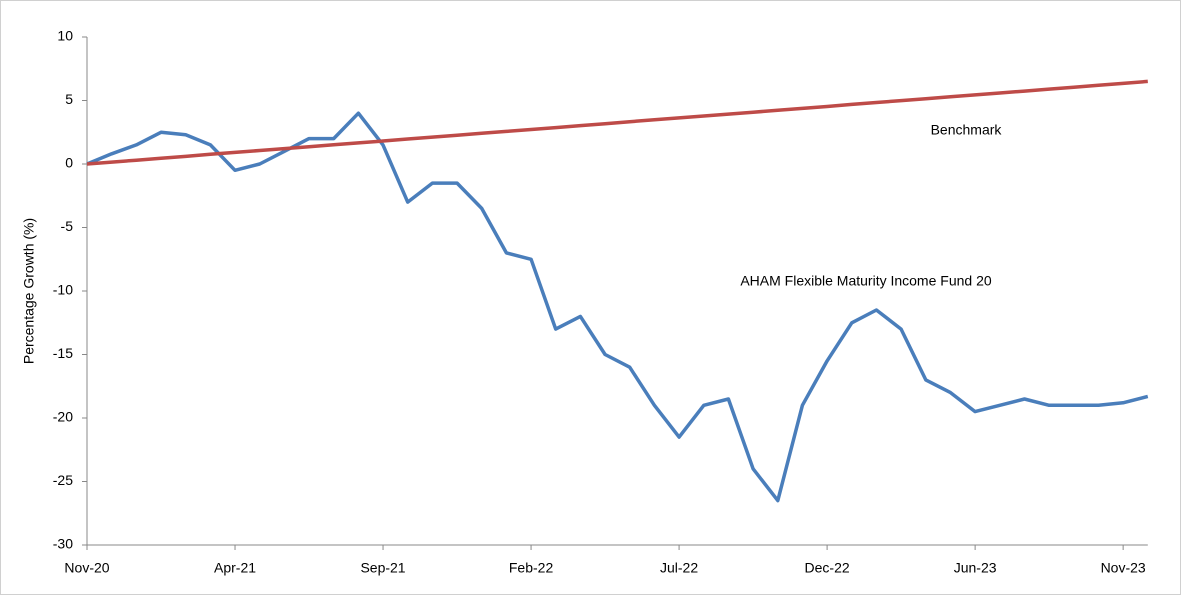 This screenshot has width=1181, height=595. What do you see at coordinates (63, 353) in the screenshot?
I see `y-tick-label: -15` at bounding box center [63, 353].